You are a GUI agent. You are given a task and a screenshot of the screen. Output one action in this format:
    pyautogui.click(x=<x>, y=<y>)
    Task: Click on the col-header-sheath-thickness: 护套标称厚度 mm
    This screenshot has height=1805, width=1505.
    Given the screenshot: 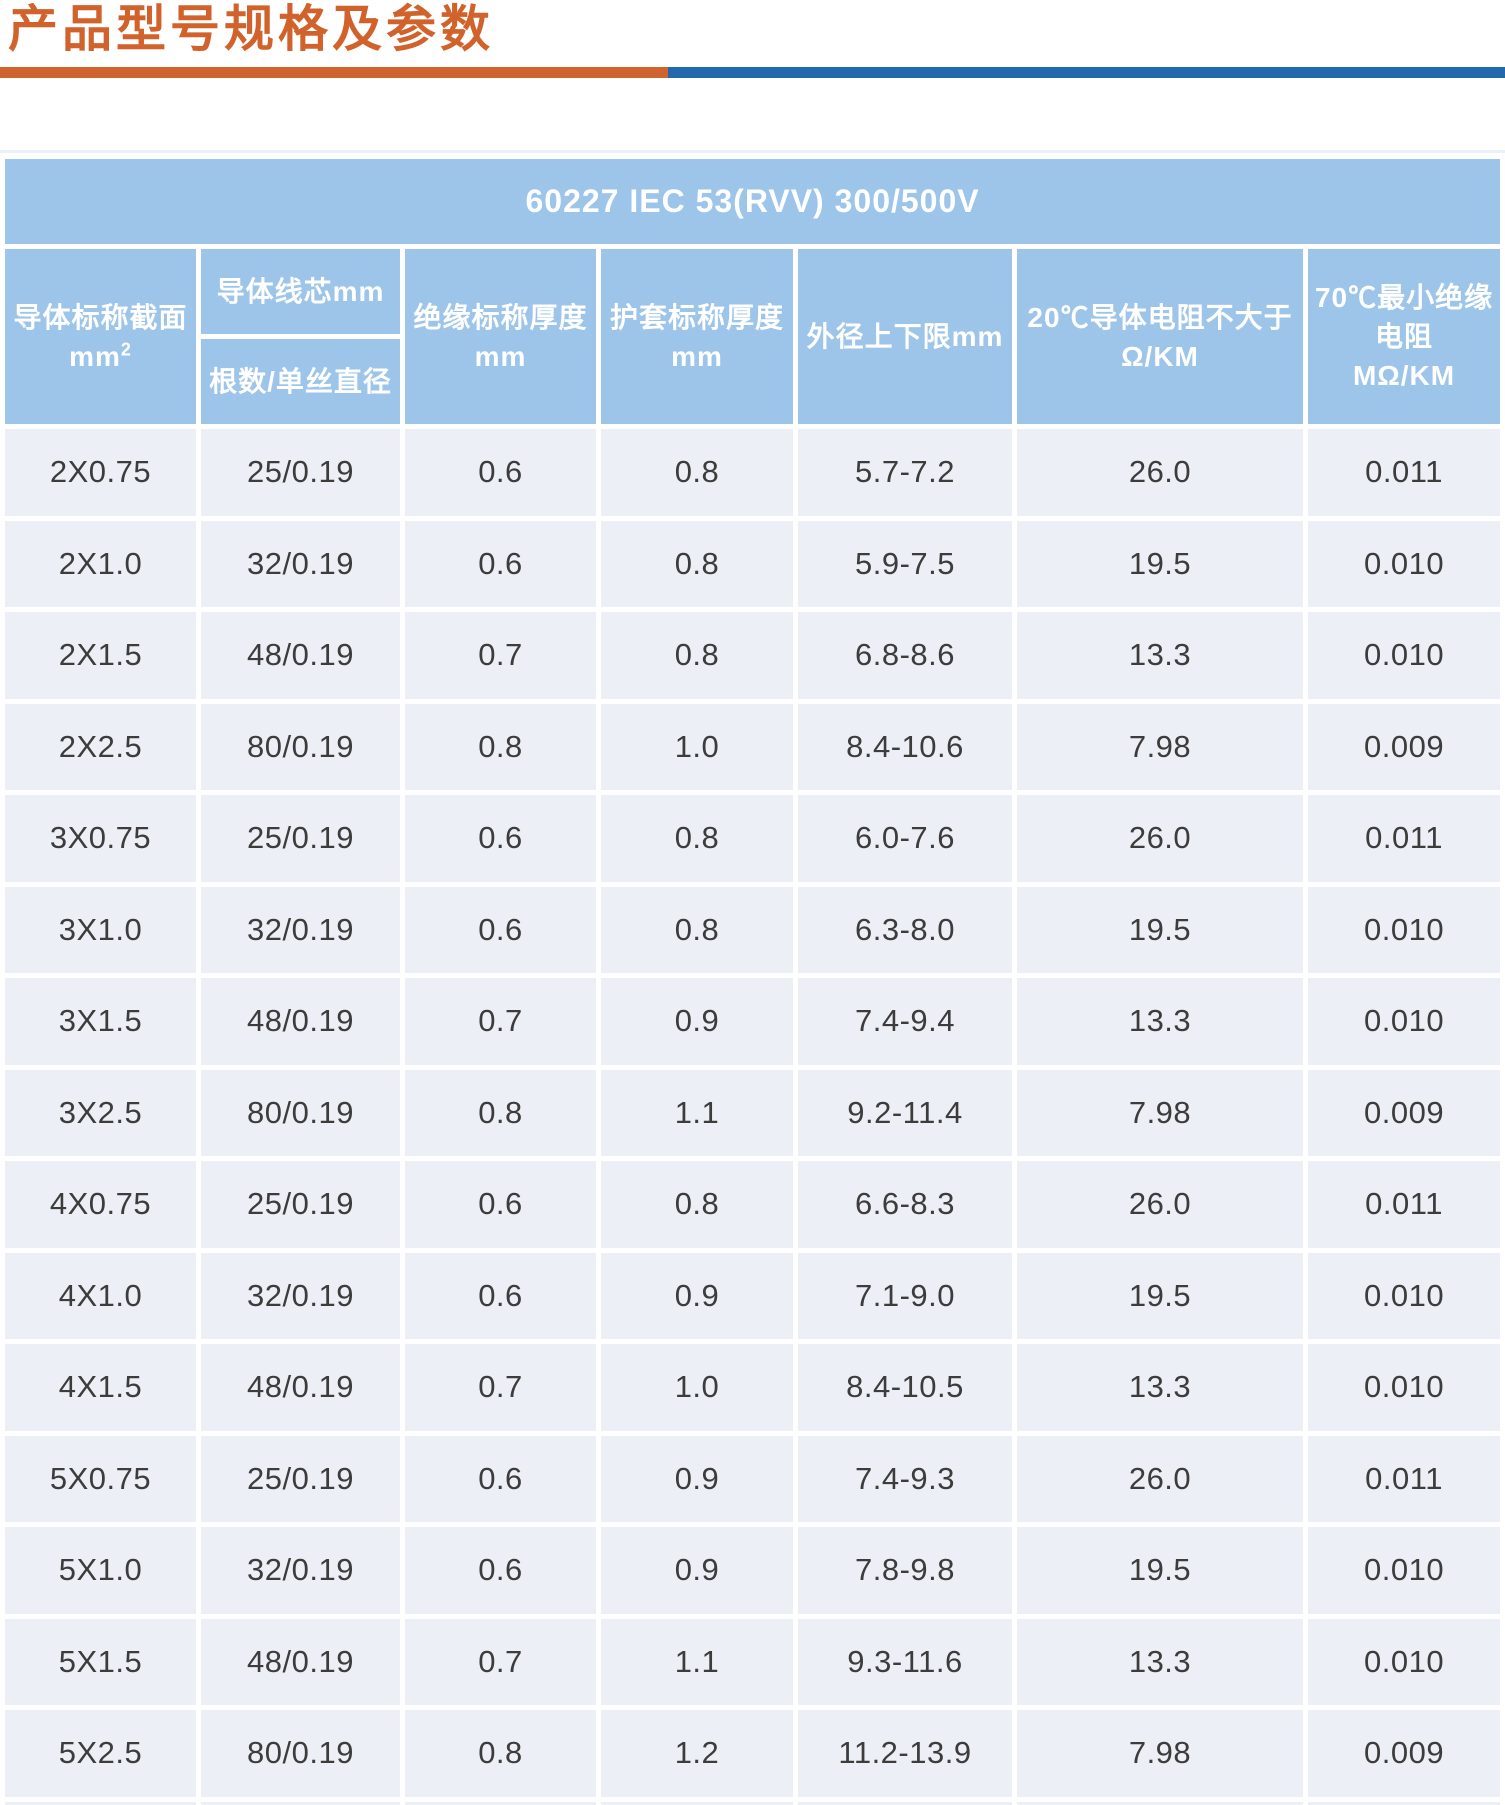 What is the action you would take?
    pyautogui.click(x=697, y=336)
    